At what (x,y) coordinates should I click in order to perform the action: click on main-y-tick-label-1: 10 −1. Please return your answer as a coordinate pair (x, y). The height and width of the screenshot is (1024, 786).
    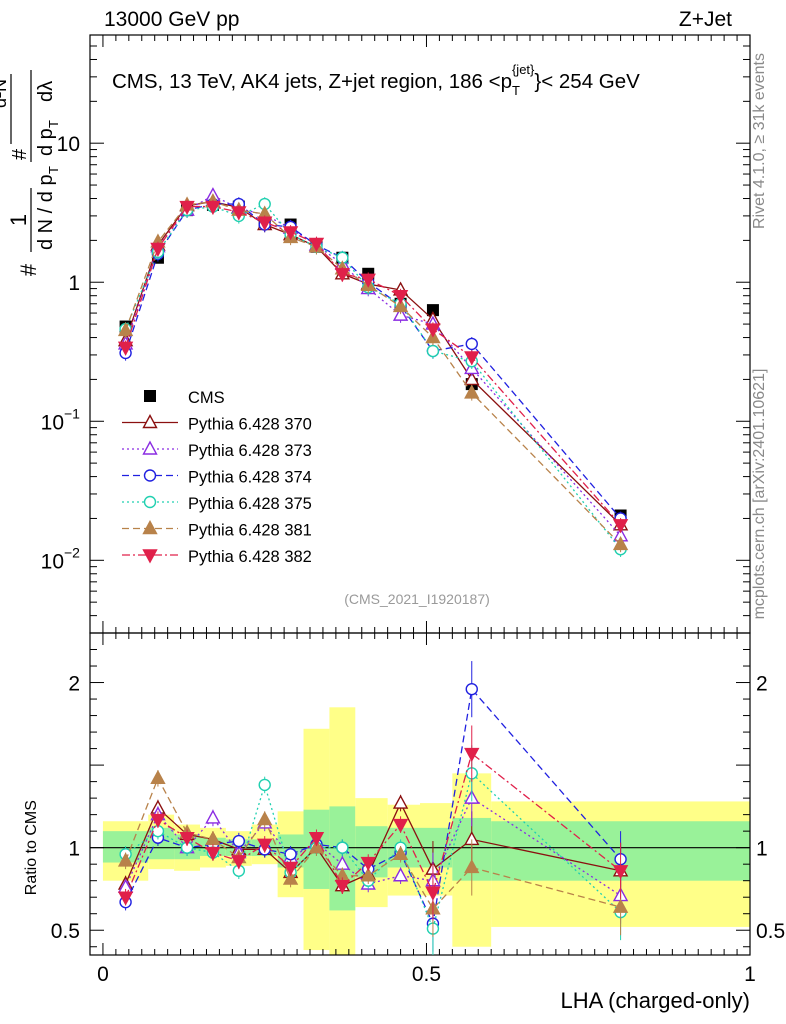
    Looking at the image, I should click on (61, 419).